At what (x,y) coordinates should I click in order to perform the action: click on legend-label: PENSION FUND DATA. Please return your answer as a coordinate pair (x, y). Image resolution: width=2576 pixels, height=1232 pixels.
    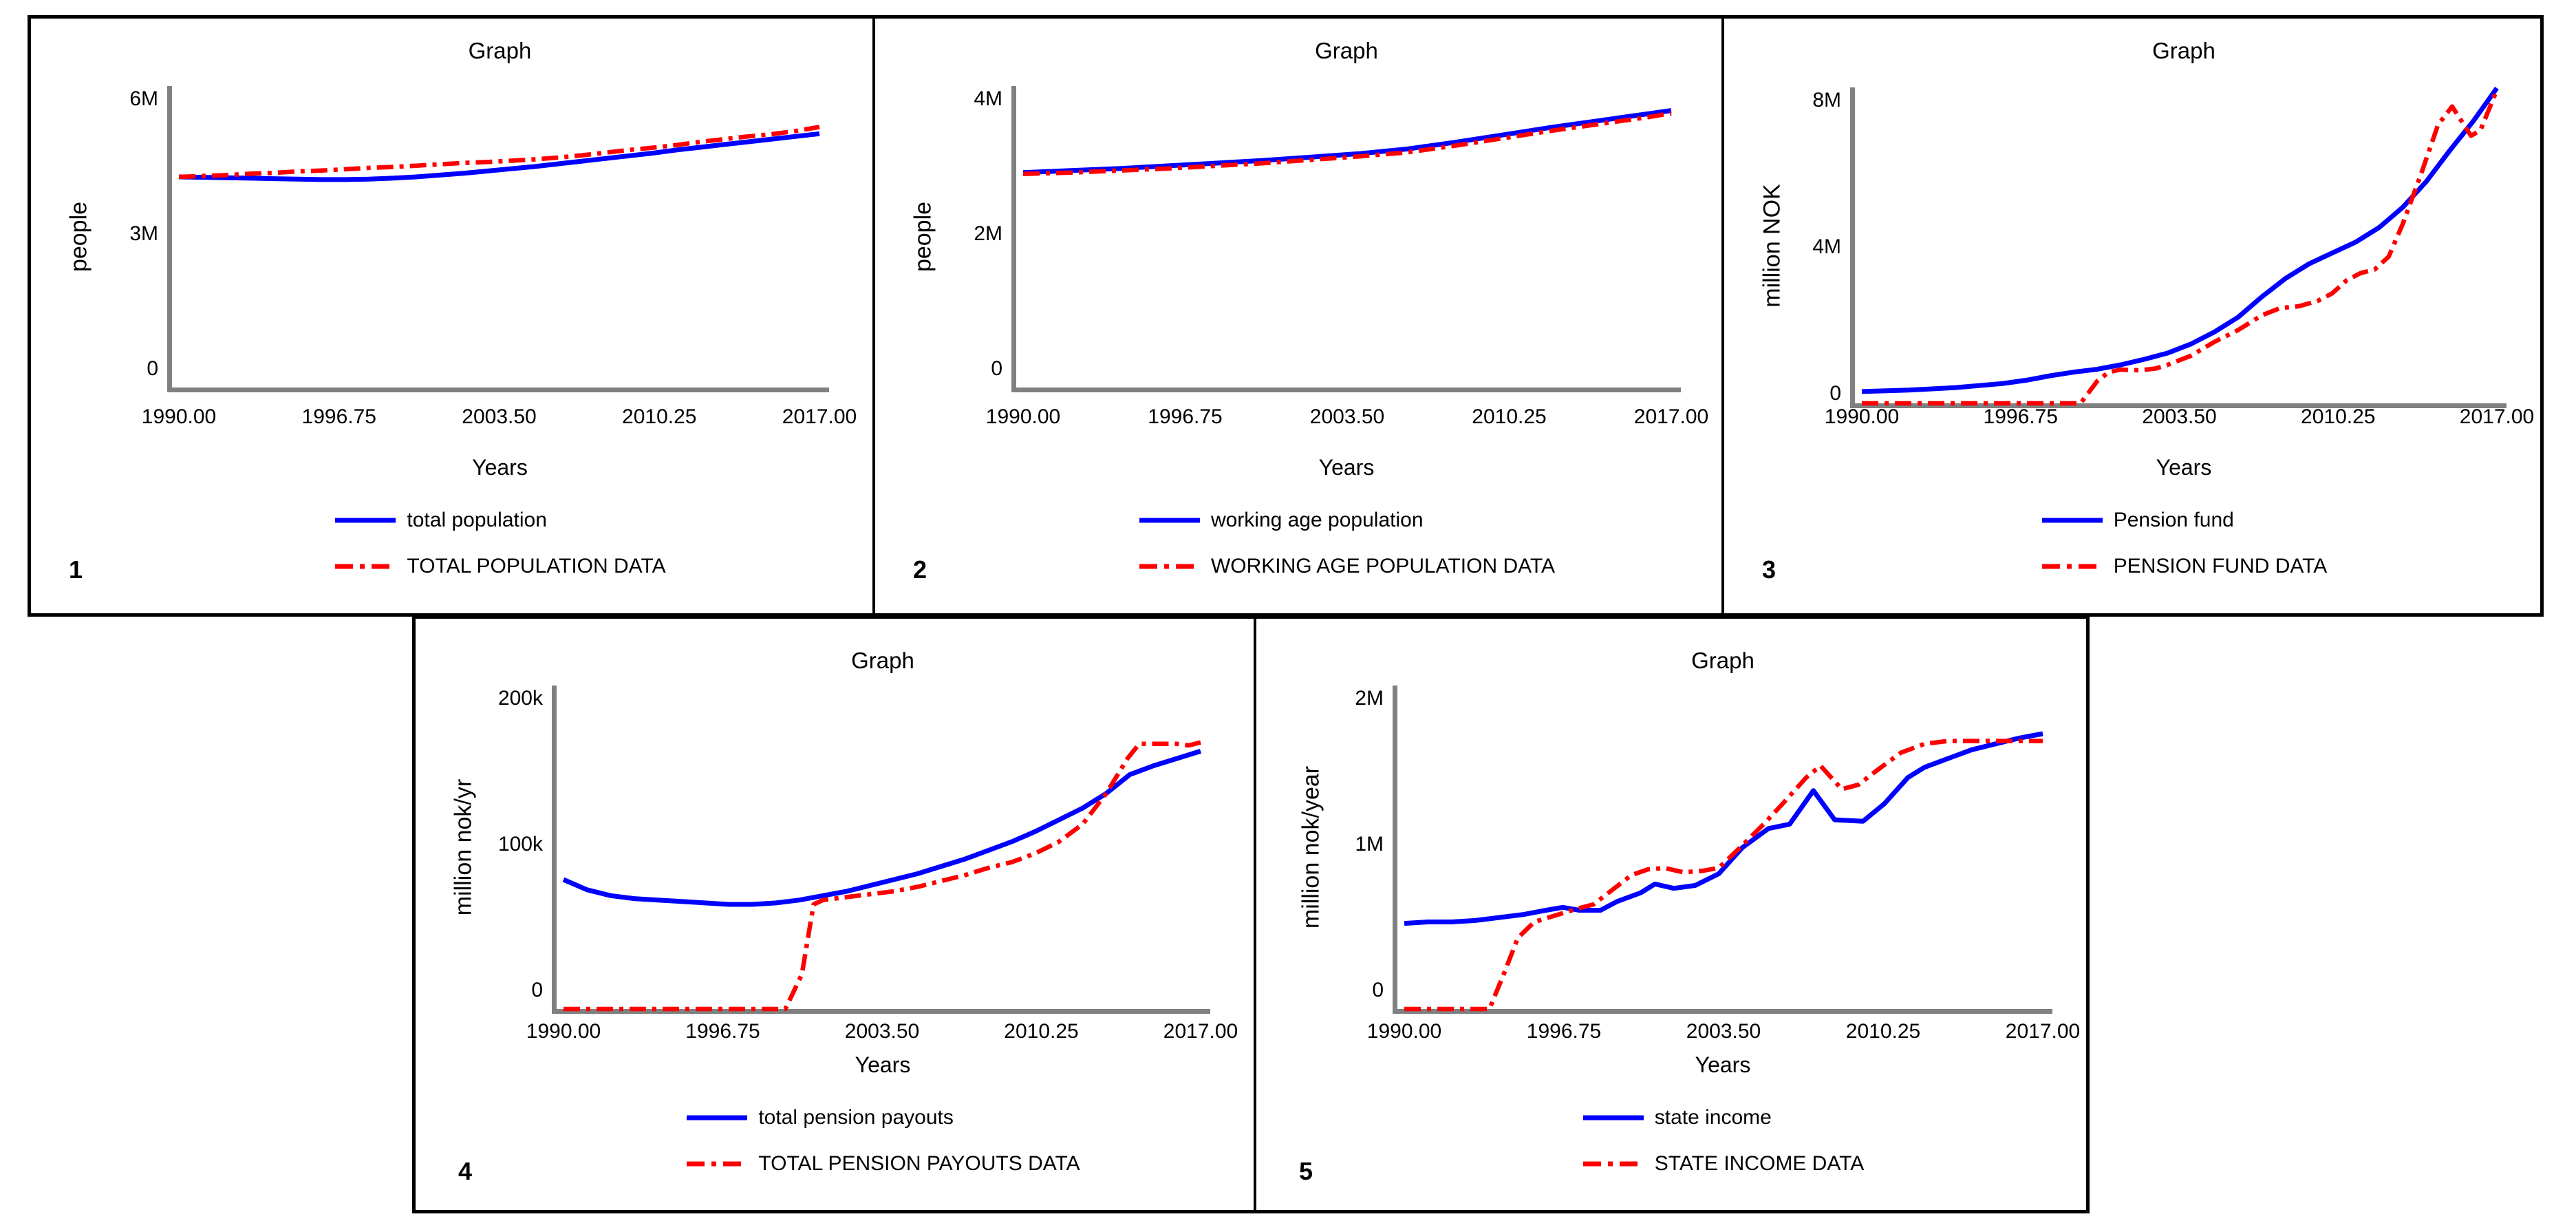
    Looking at the image, I should click on (2220, 566).